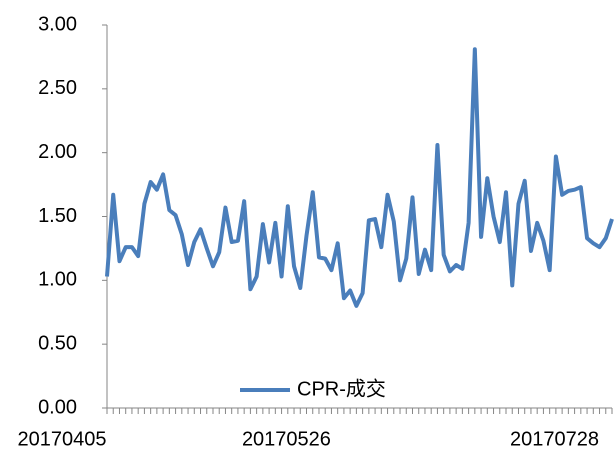 The height and width of the screenshot is (453, 615). I want to click on y-tick-label: 2.50, so click(57, 88).